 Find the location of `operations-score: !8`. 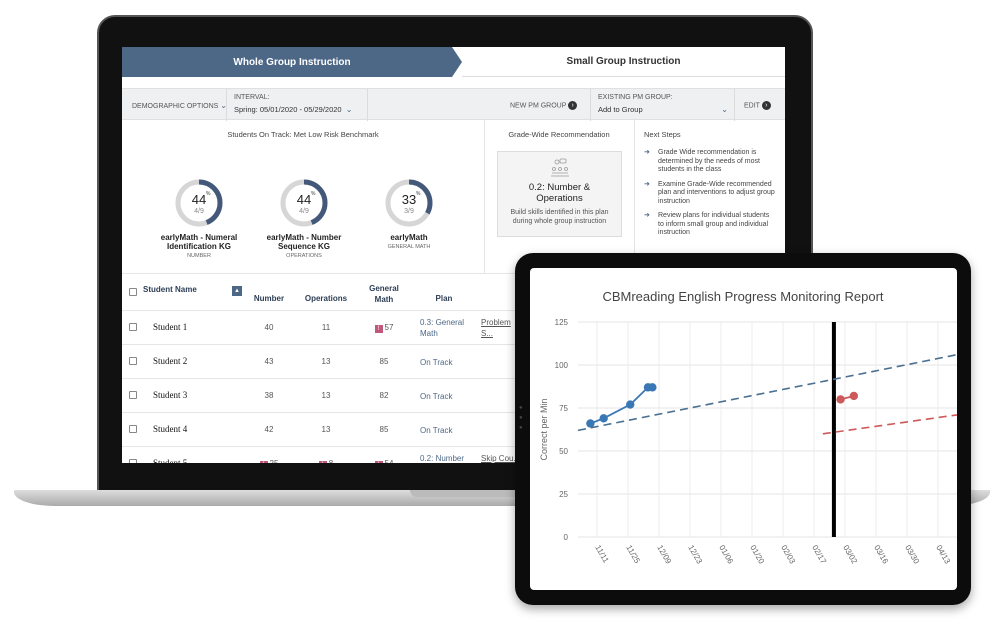

operations-score: !8 is located at coordinates (326, 461).